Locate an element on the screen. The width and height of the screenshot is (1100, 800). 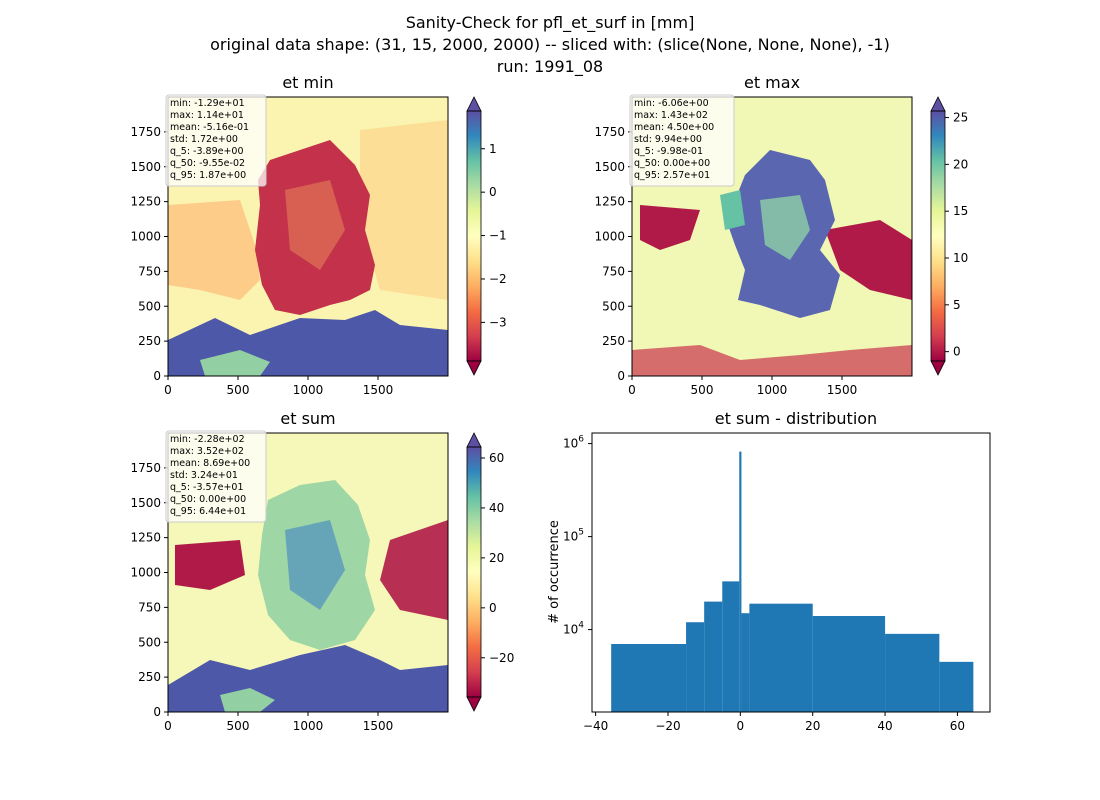
x-tick-label: −20 is located at coordinates (667, 726).